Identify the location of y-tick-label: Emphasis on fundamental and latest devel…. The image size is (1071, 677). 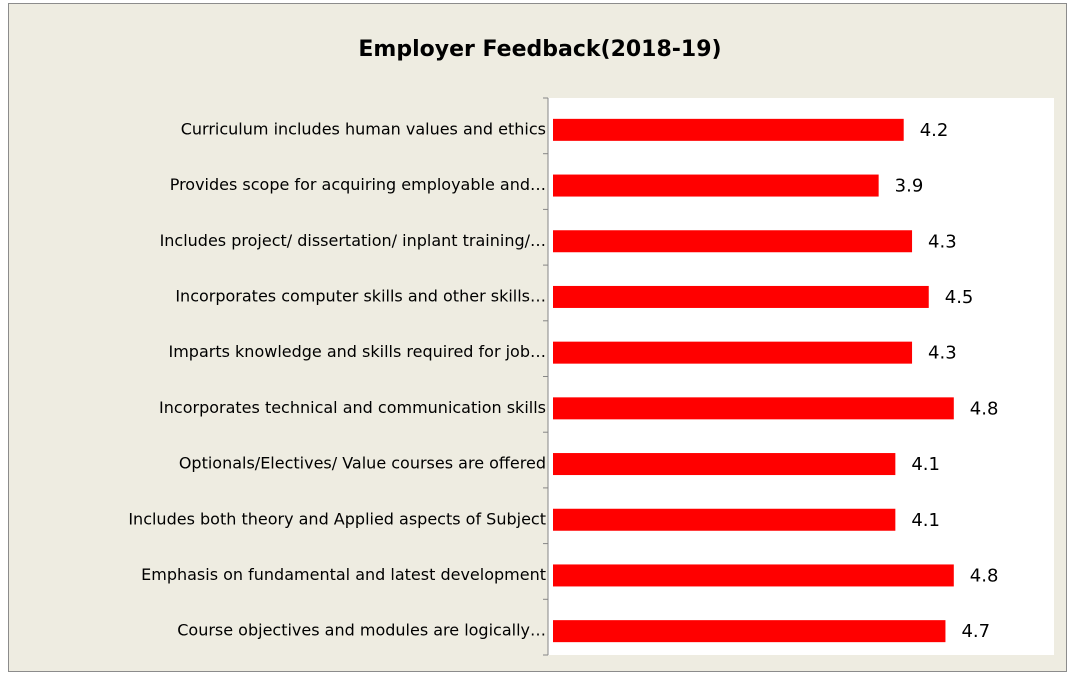
(343, 574).